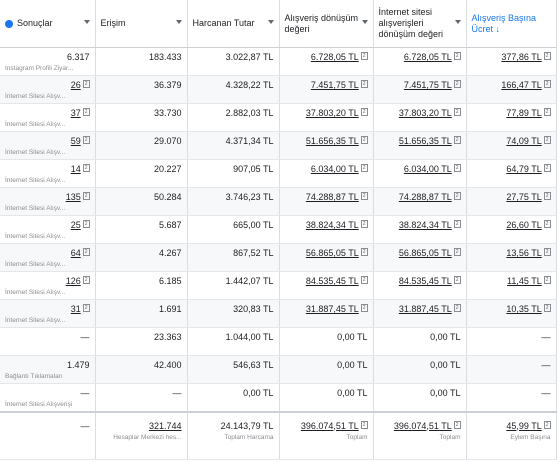 The image size is (560, 474). I want to click on link-value: 13,56 TL, so click(524, 253).